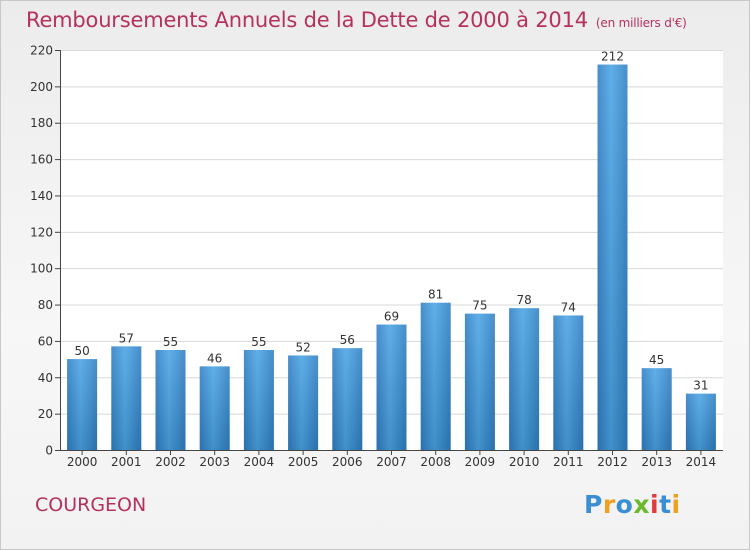  I want to click on y-tick-label: 0, so click(49, 451).